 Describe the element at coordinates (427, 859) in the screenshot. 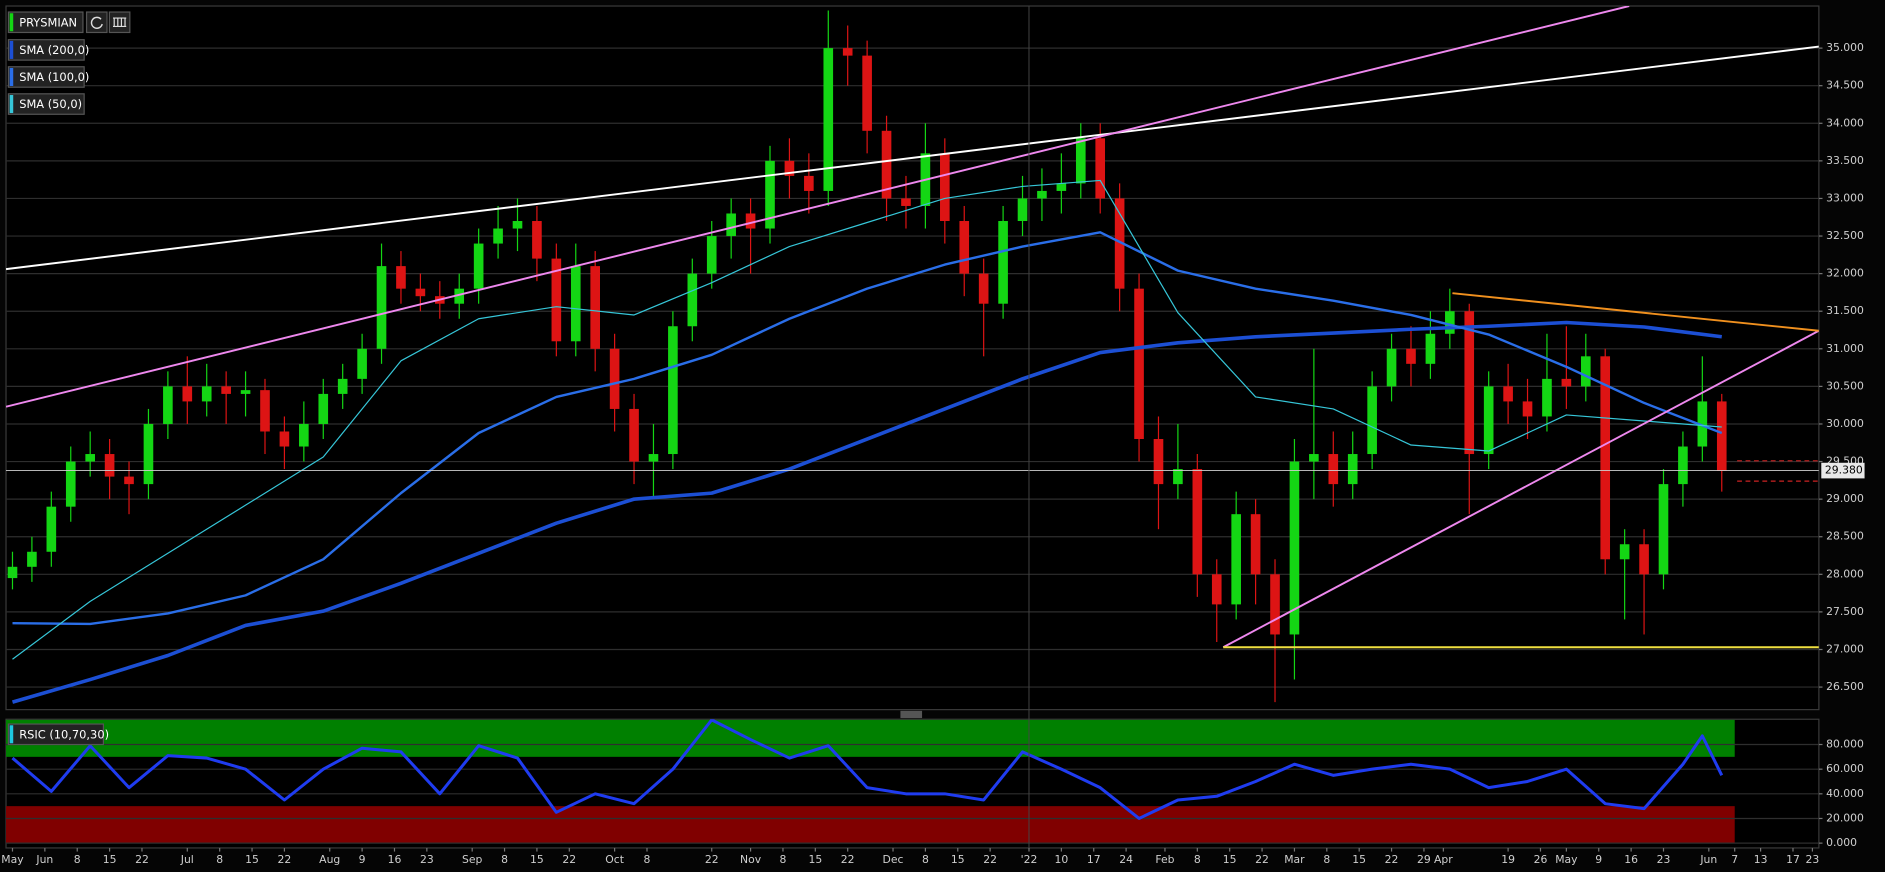

I see `x-tick-label: 23` at that location.